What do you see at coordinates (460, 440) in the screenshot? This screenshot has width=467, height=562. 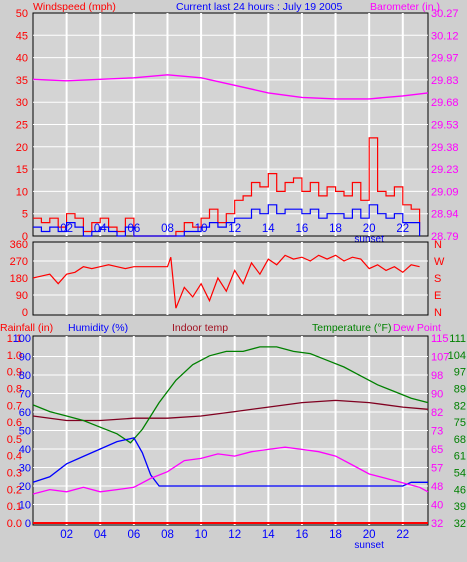 I see `temperature-tick-label: 68` at bounding box center [460, 440].